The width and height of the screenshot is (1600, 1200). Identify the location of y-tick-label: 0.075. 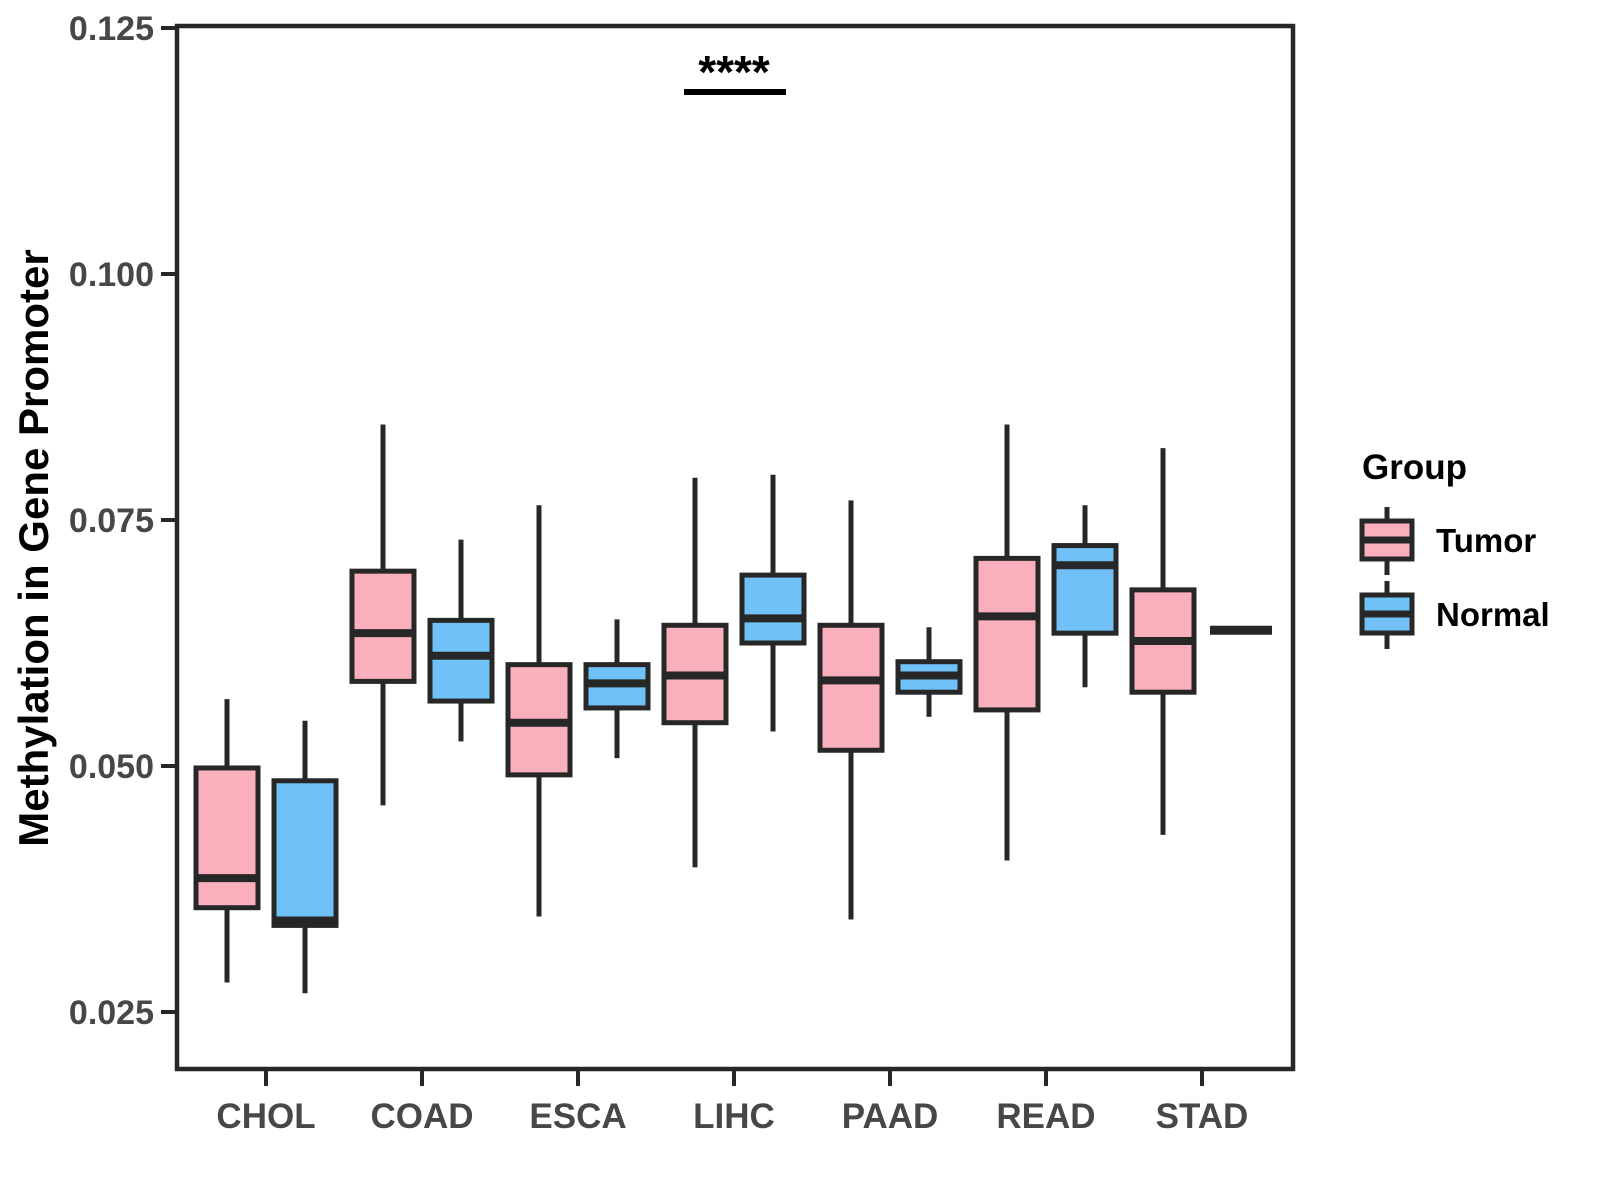
(111, 521).